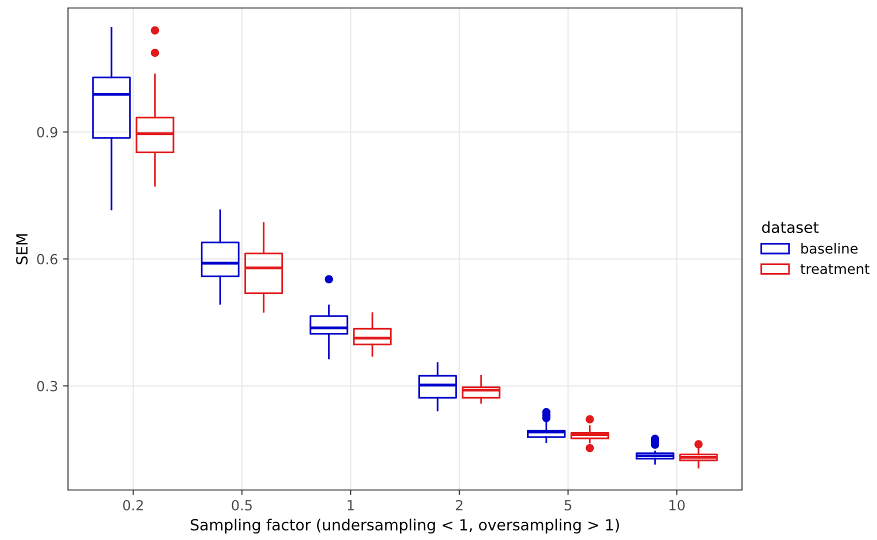 This screenshot has height=540, width=877. I want to click on x-tick-label: 2, so click(459, 505).